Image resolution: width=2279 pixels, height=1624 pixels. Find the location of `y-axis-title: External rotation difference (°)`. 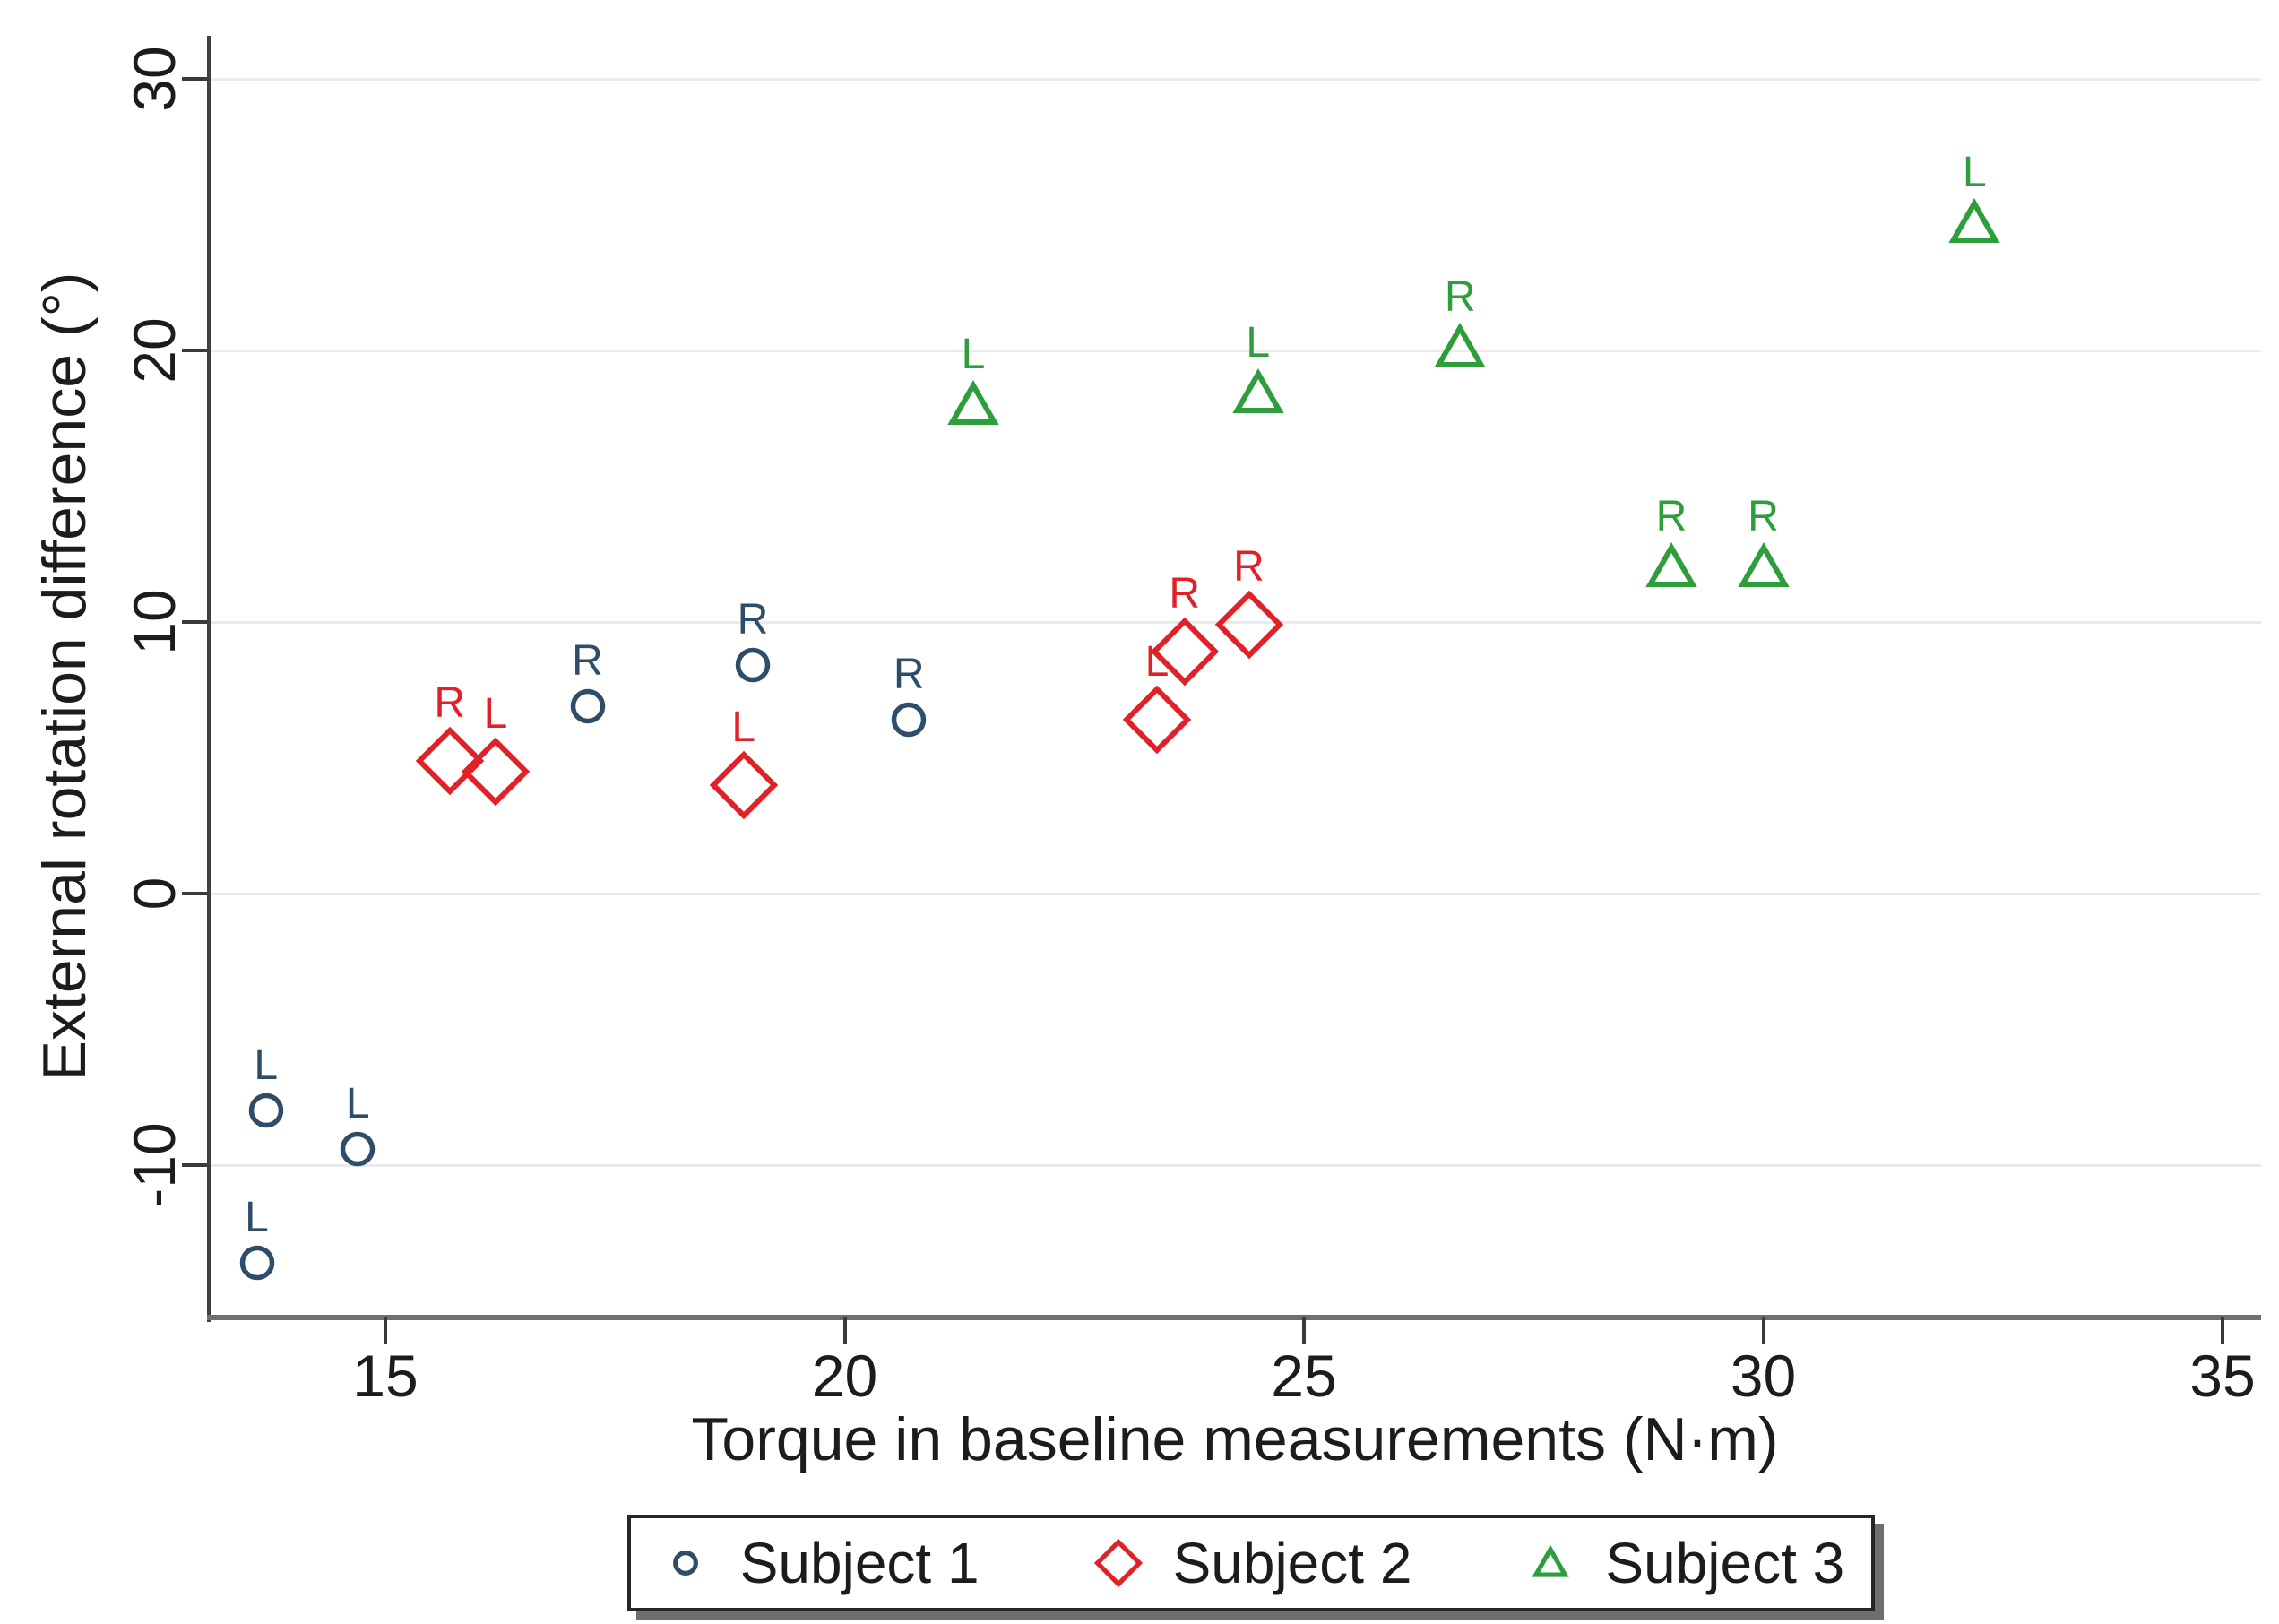

y-axis-title: External rotation difference (°) is located at coordinates (64, 677).